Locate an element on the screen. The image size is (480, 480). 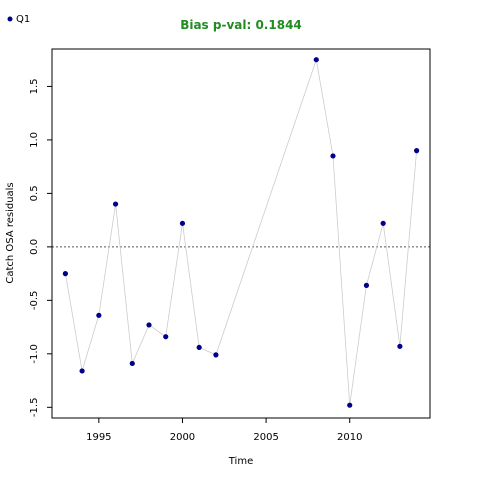
x-tick-label: 1995 is located at coordinates (98, 437).